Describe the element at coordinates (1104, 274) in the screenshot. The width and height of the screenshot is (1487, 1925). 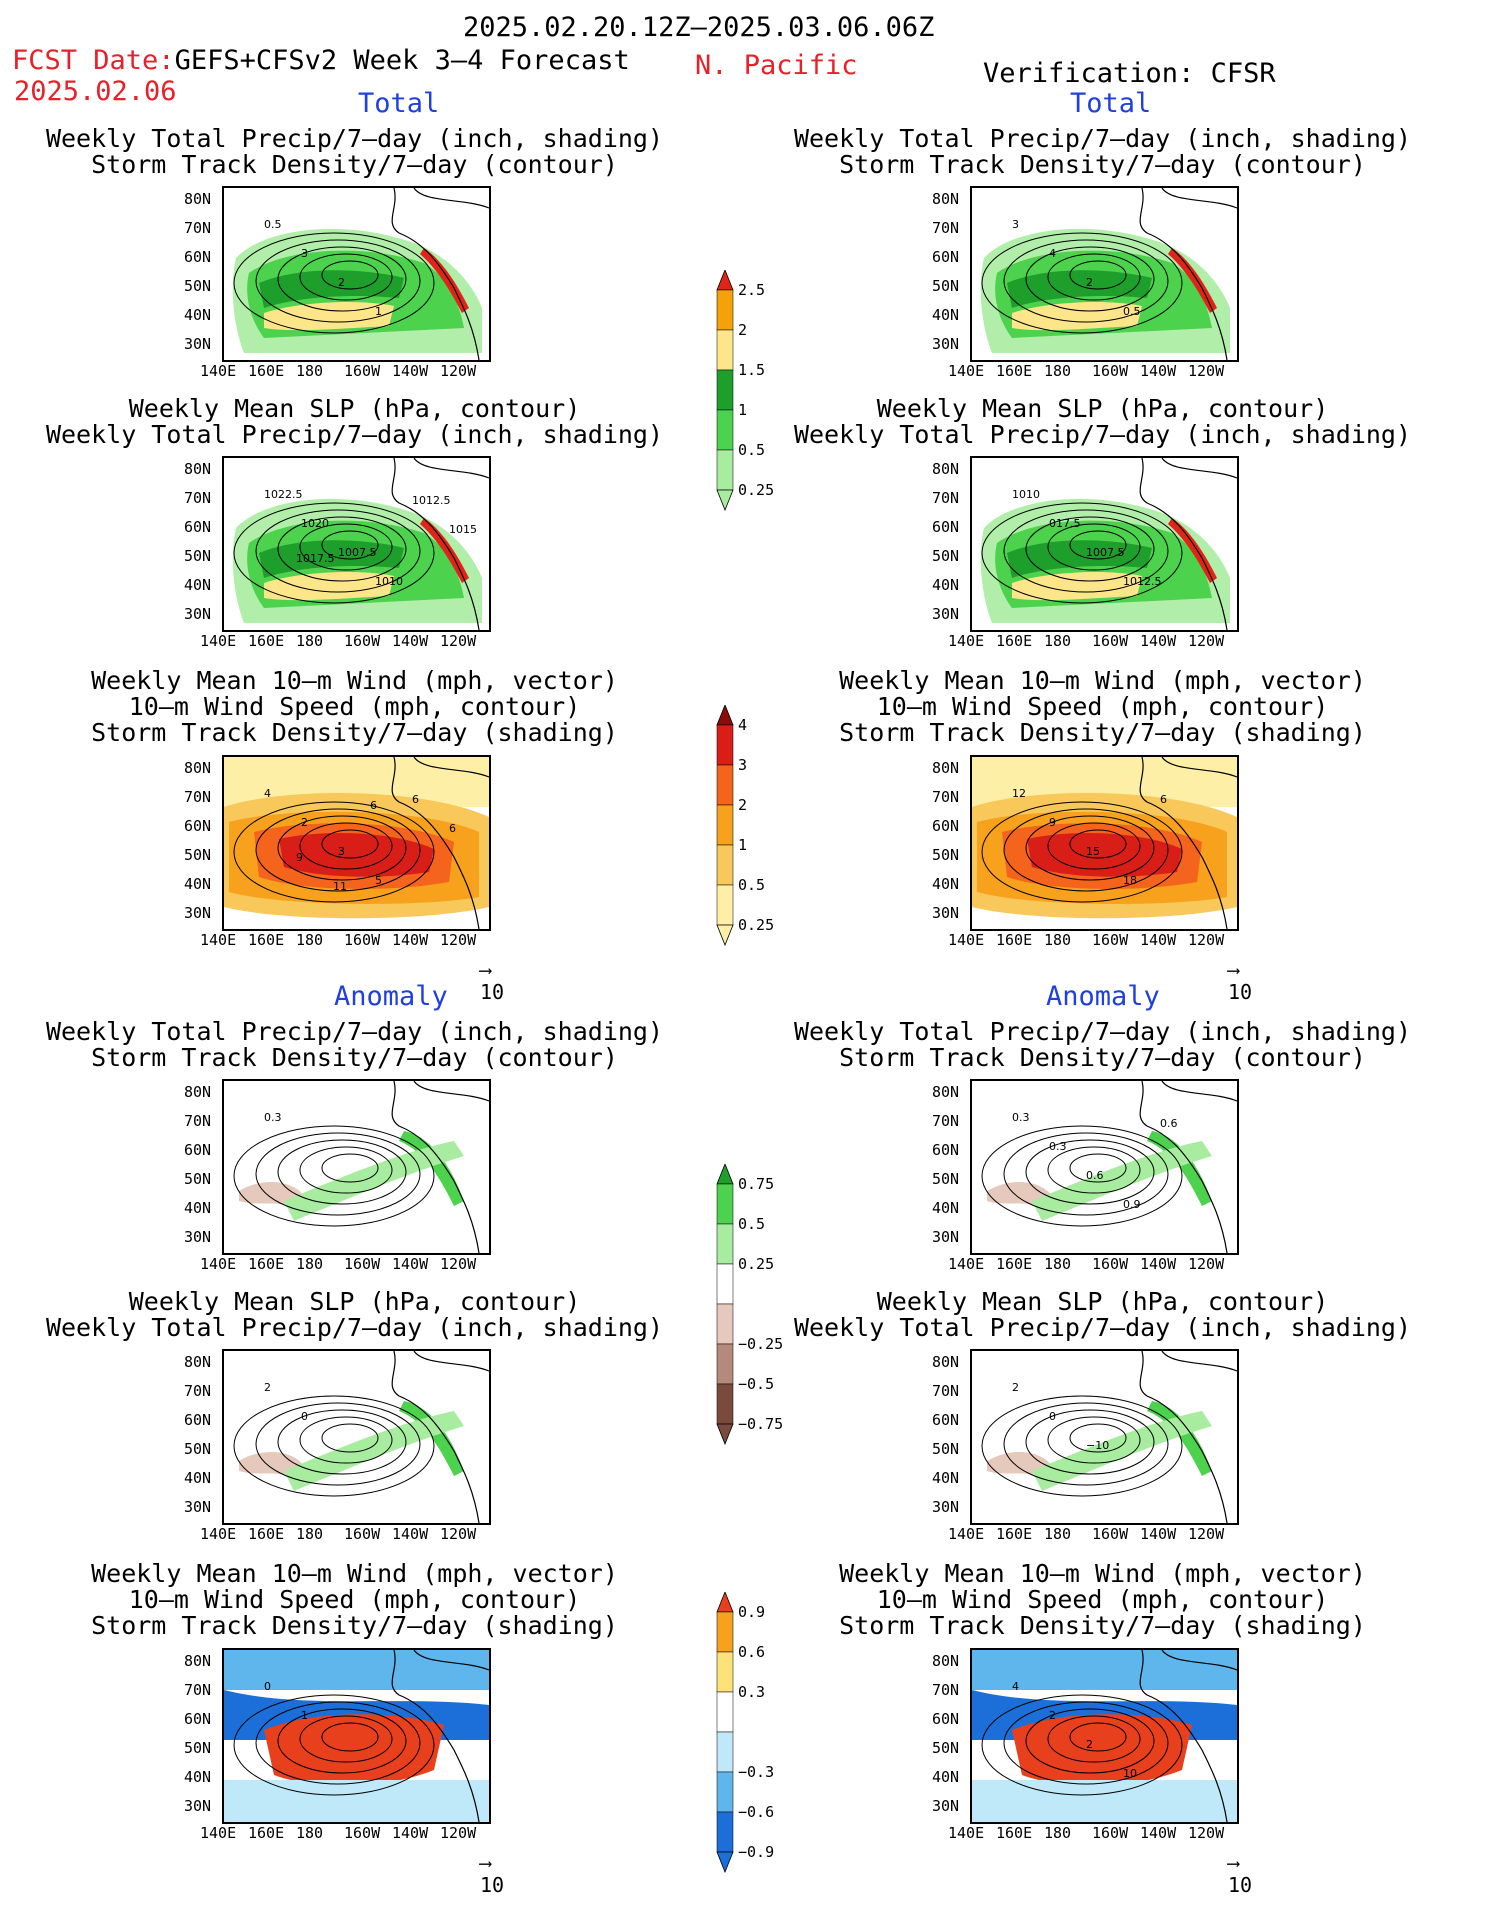
I see `map-panel-tr1: 3 4 2 0.5` at that location.